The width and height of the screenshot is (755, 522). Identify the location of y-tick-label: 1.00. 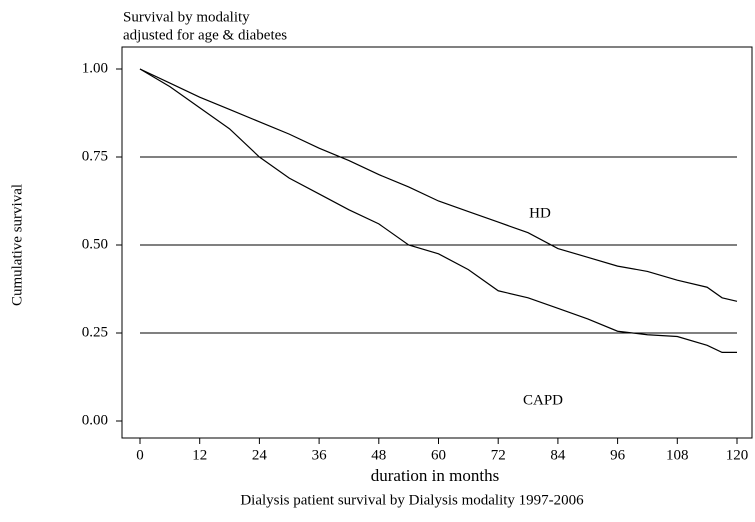
(95, 68).